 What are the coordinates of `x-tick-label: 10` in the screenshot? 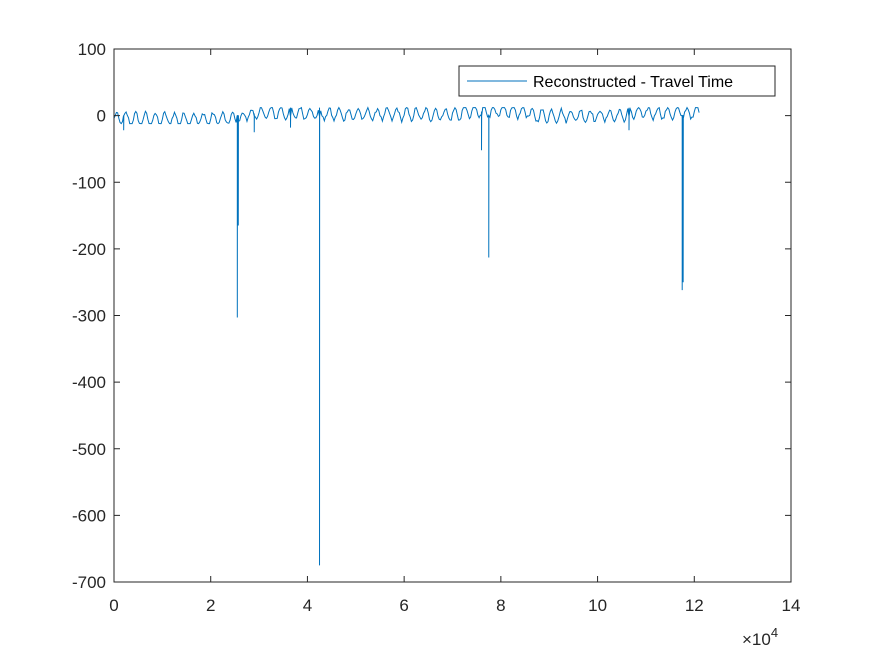 It's located at (597, 605).